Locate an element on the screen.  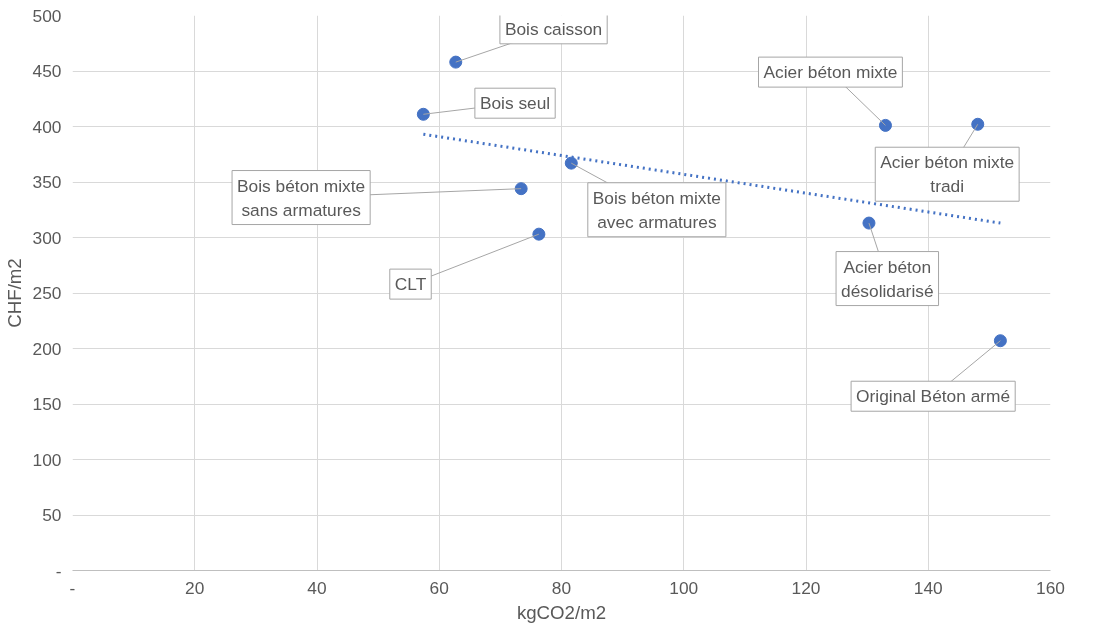
x-tick-label: 160 is located at coordinates (1050, 587).